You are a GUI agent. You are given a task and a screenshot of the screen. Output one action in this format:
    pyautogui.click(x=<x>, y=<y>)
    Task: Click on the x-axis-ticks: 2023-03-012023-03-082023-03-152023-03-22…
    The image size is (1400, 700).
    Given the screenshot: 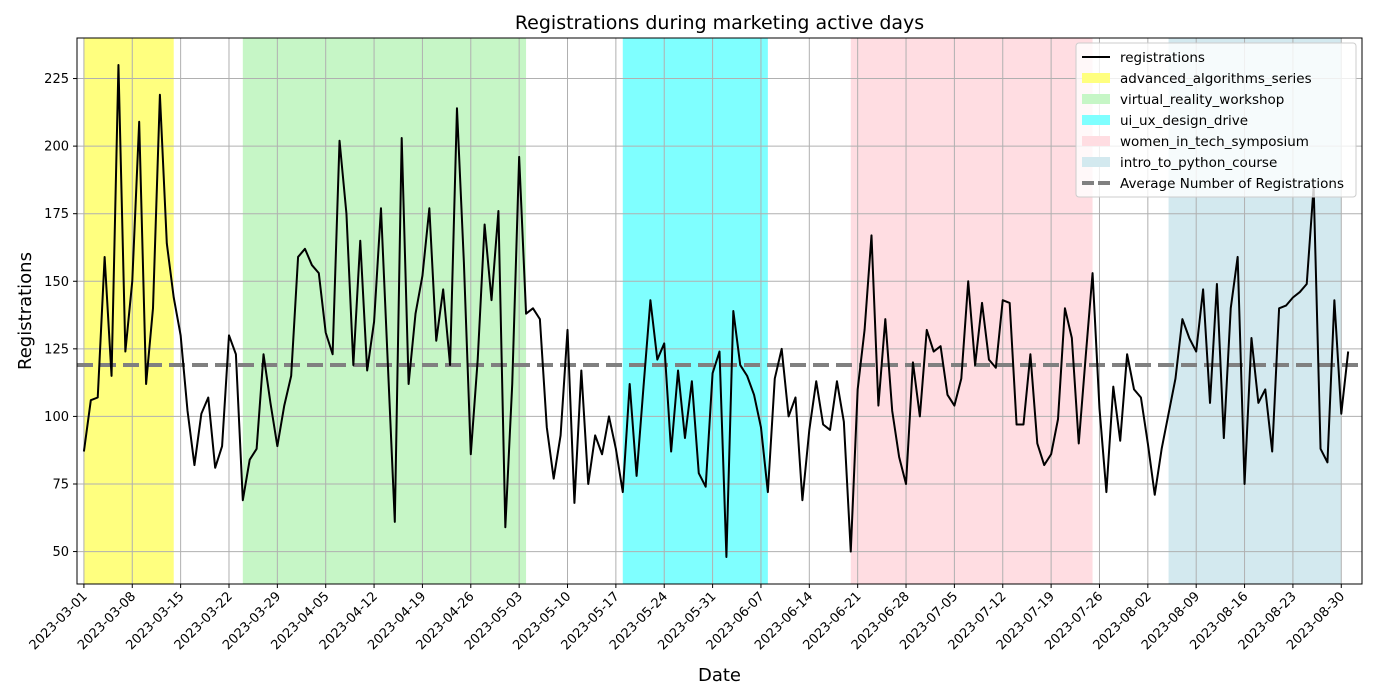 What is the action you would take?
    pyautogui.click(x=687, y=618)
    